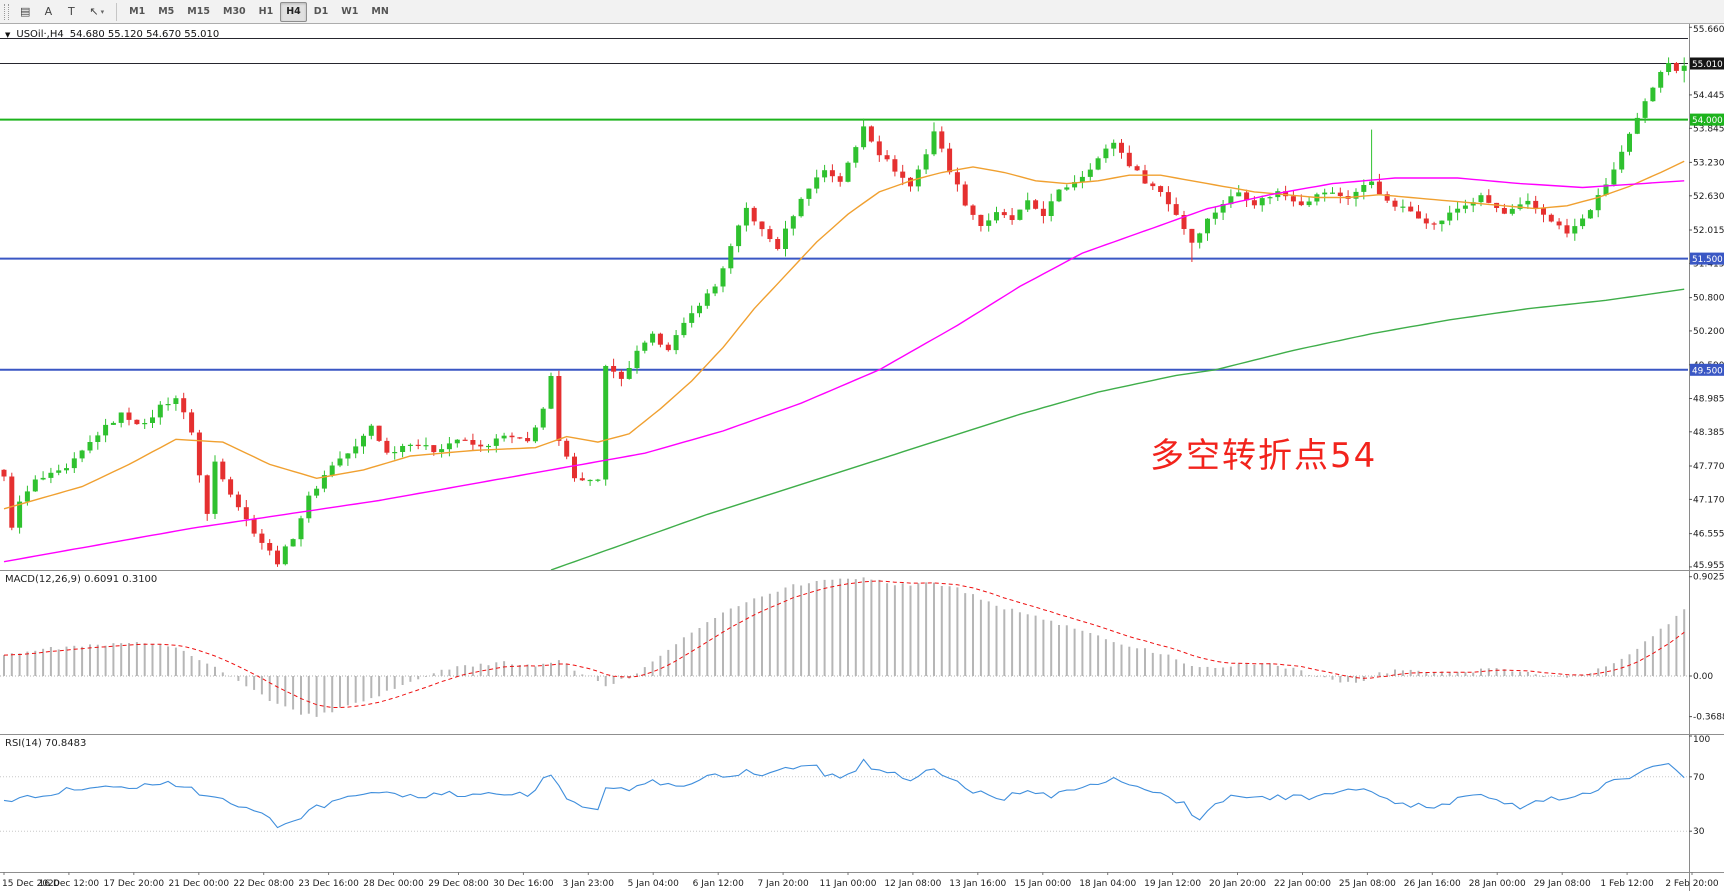 The width and height of the screenshot is (1724, 891). I want to click on timeframe-button-d1: D1, so click(321, 11).